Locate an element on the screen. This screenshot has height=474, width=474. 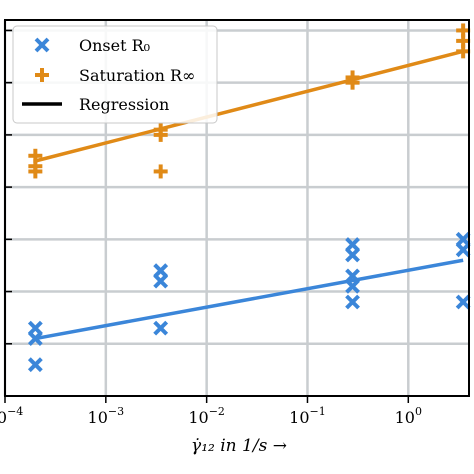
legend-marker-saturation is located at coordinates (42, 75).